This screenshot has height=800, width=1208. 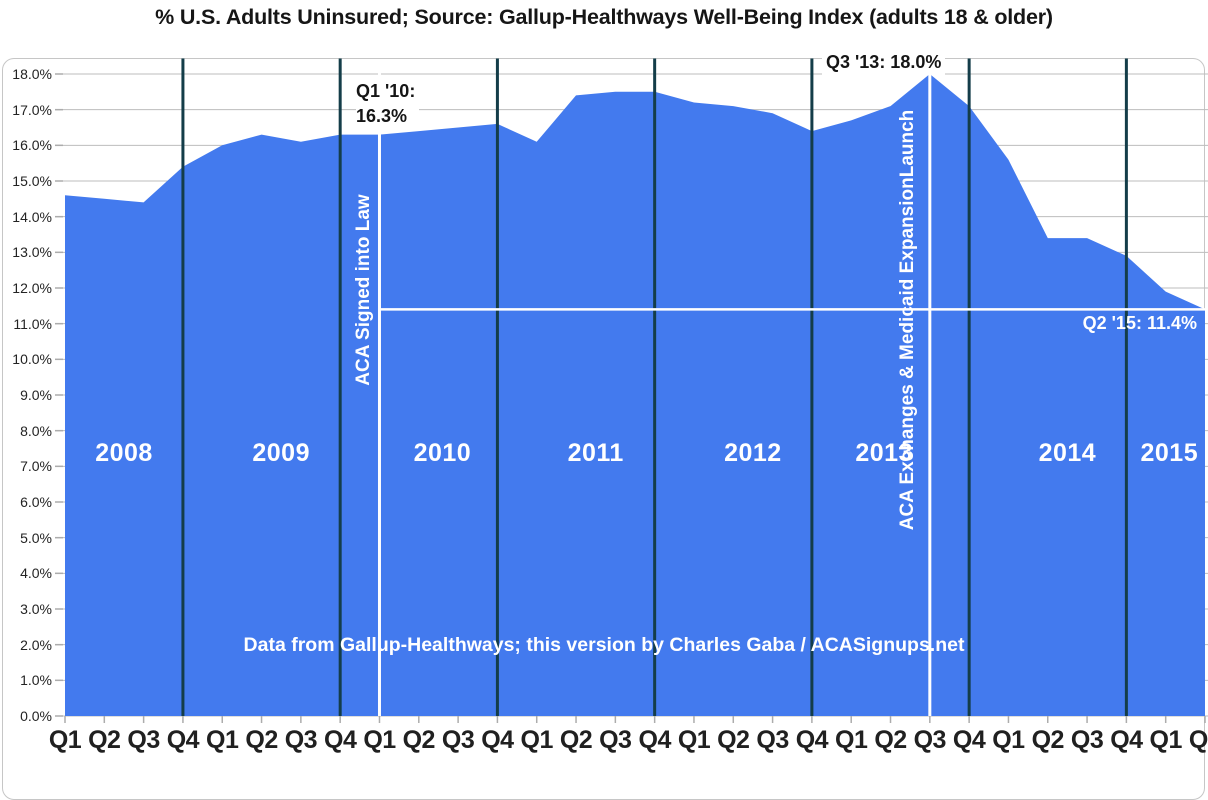 I want to click on x-ticks, so click(x=635, y=719).